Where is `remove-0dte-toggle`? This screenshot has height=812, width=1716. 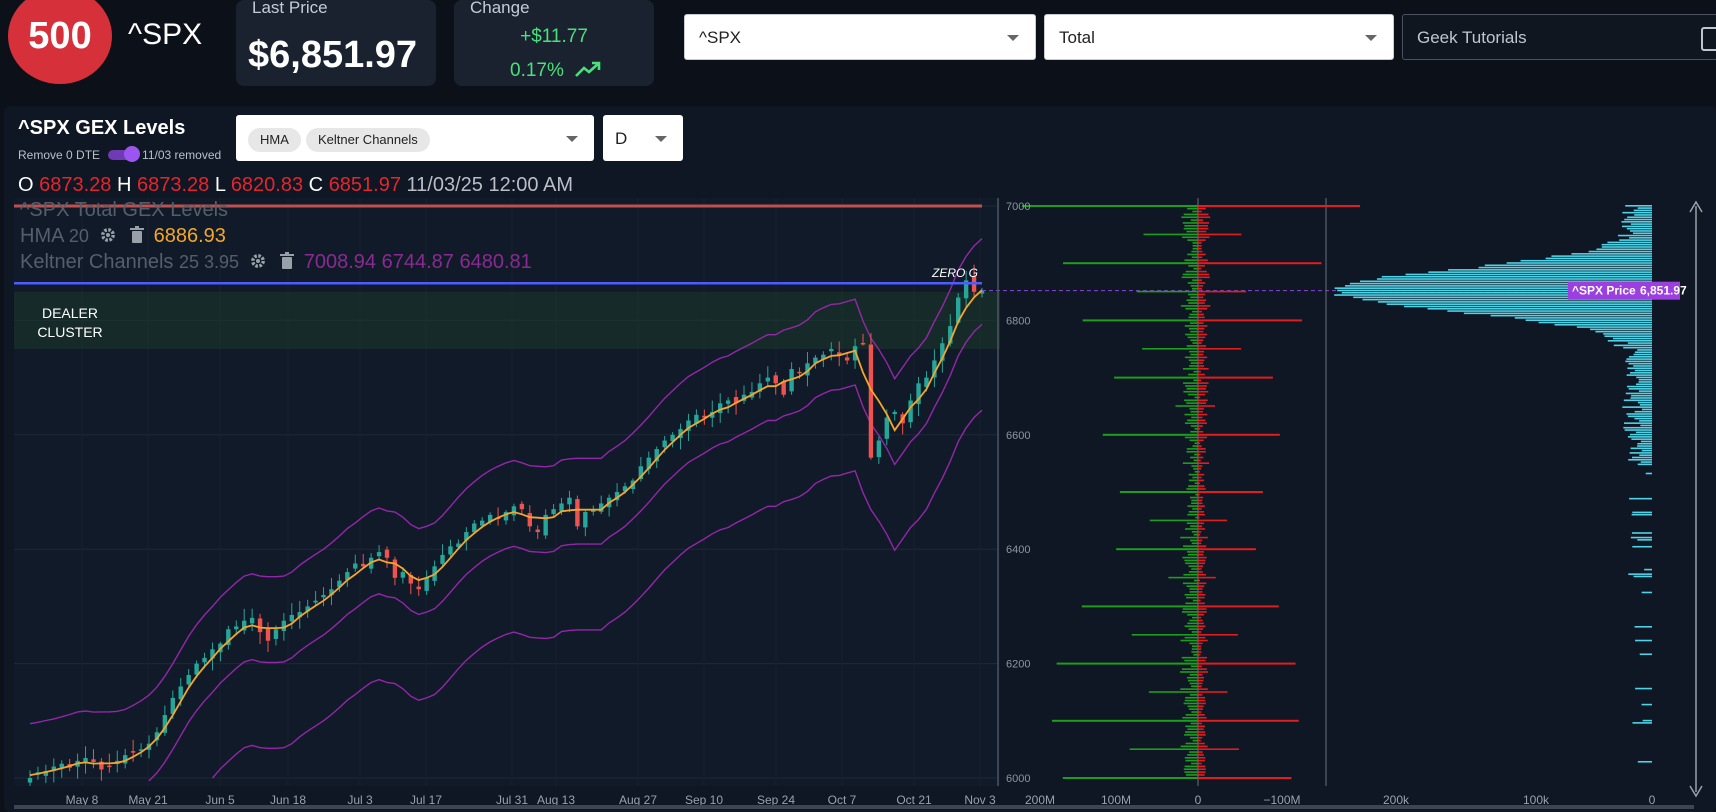
remove-0dte-toggle is located at coordinates (124, 154).